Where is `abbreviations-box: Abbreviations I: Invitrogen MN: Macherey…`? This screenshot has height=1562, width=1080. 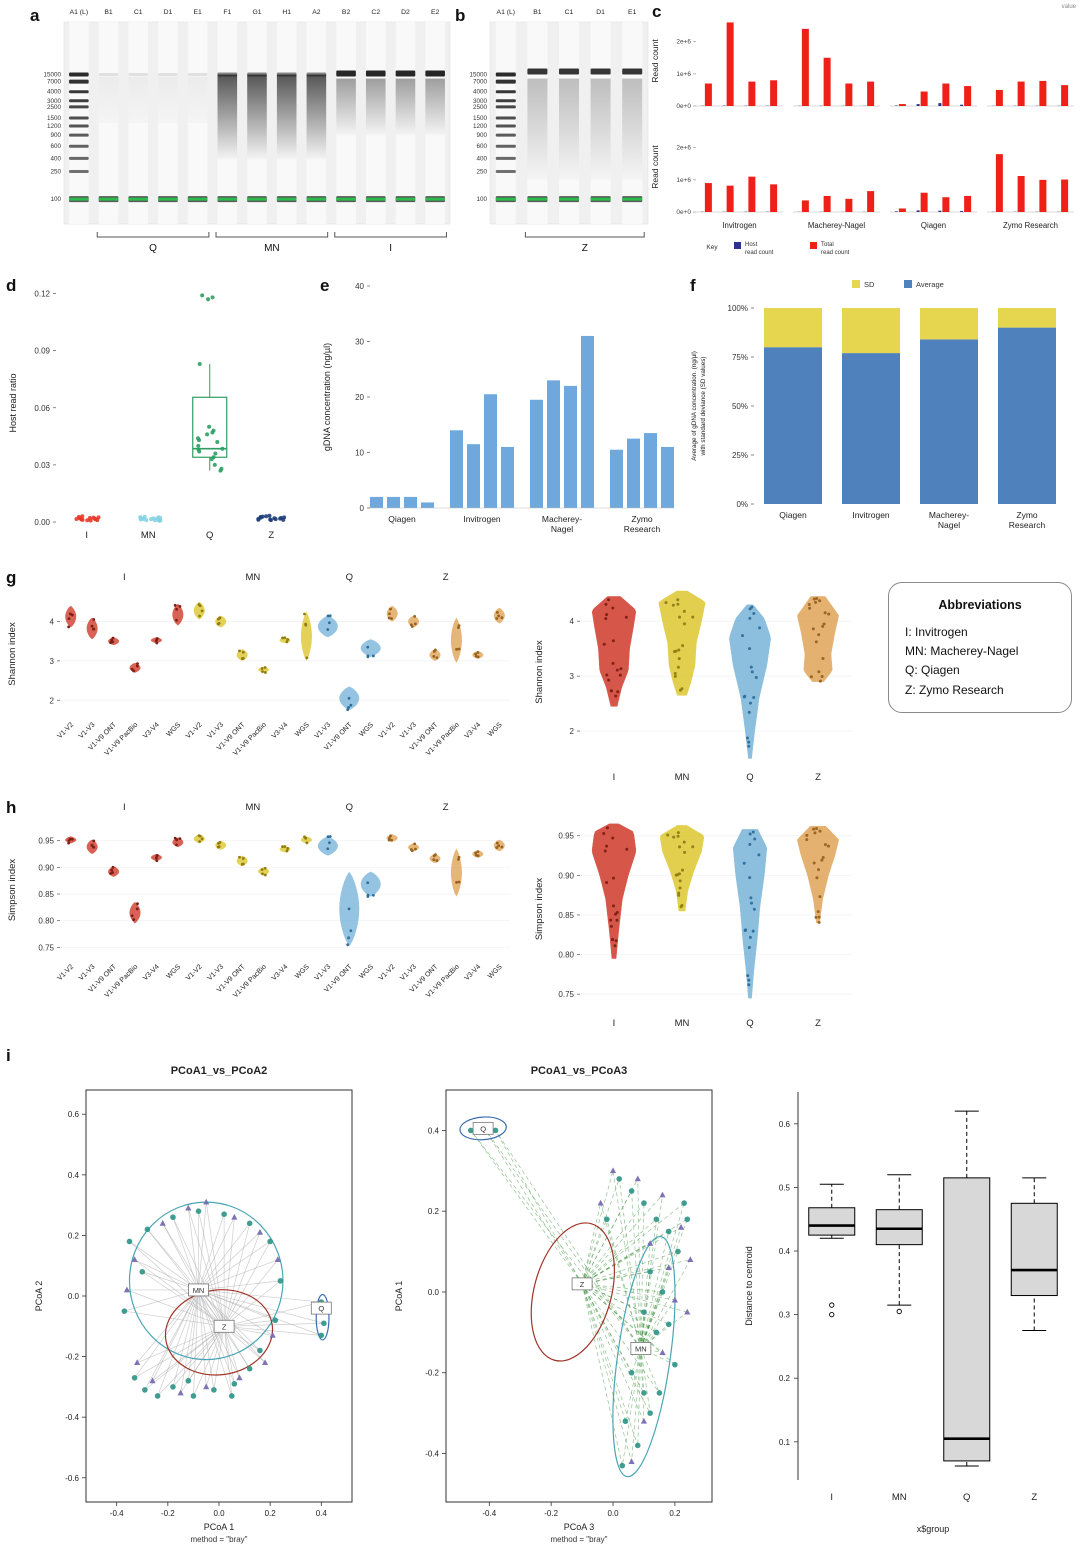
abbreviations-box: Abbreviations I: Invitrogen MN: Macherey… is located at coordinates (980, 647).